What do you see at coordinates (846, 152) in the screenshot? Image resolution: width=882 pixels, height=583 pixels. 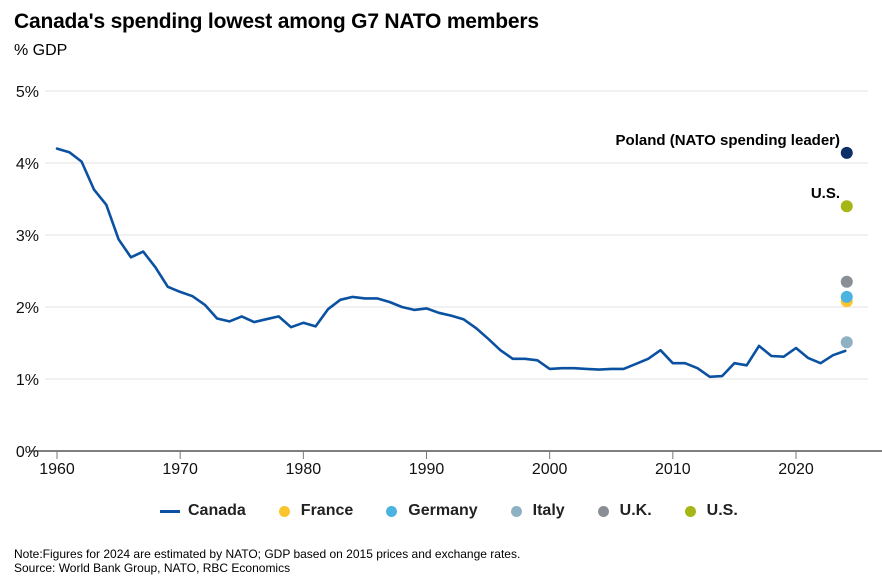 I see `data-point-poland` at bounding box center [846, 152].